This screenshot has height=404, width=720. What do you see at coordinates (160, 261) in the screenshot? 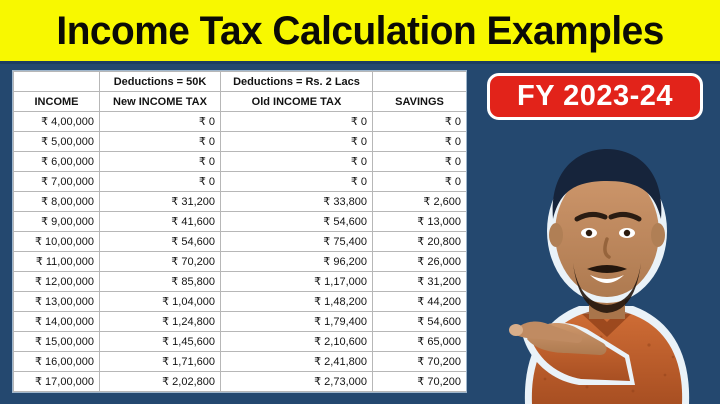
I see `cell-new-income-tax: ₹ 70,200` at bounding box center [160, 261].